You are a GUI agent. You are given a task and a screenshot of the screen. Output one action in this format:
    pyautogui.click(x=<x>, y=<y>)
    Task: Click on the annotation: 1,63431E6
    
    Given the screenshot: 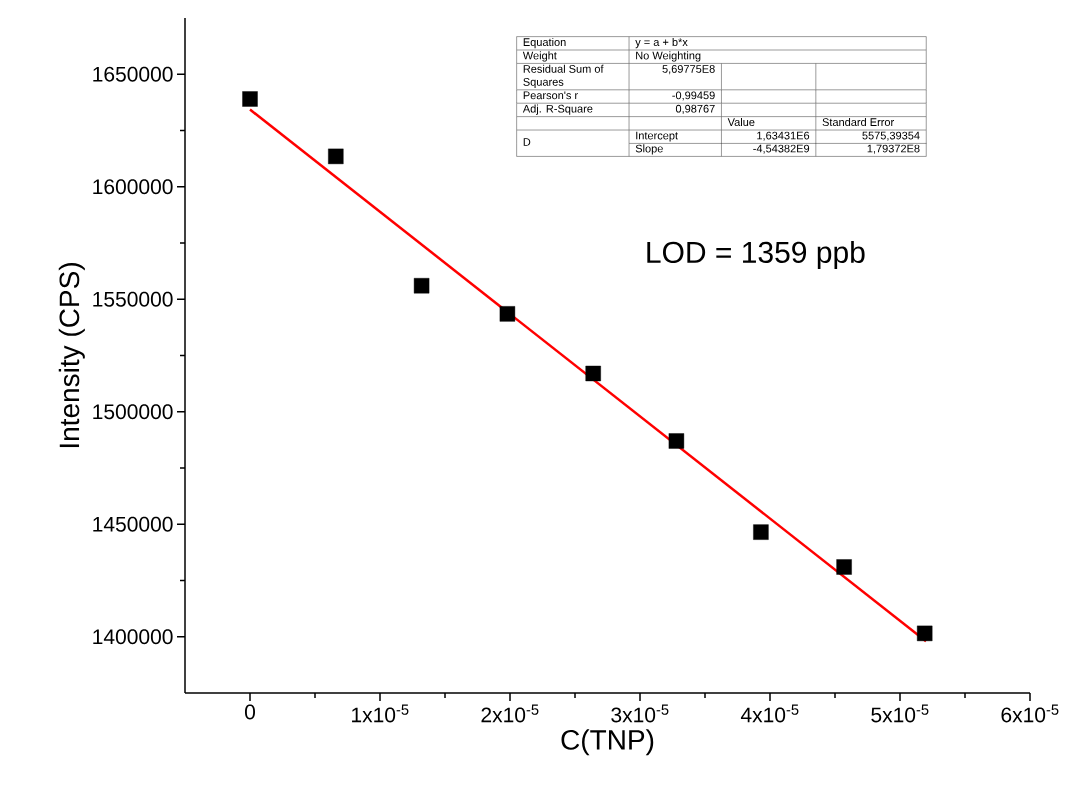 What is the action you would take?
    pyautogui.click(x=783, y=136)
    